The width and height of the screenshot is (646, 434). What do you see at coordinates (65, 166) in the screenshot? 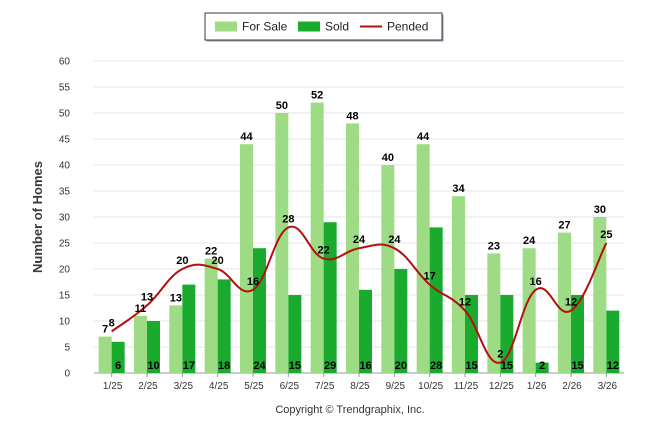
I see `y-tick-label: 40` at bounding box center [65, 166].